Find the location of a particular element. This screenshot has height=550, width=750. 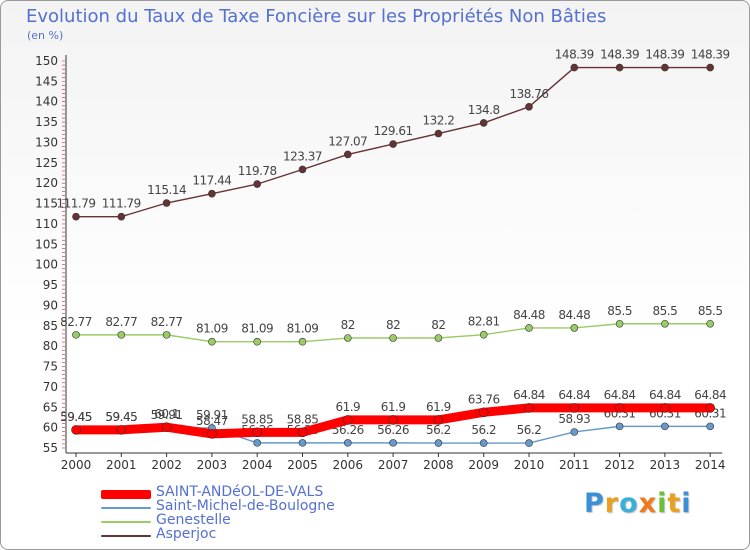

data-label: 82.81 is located at coordinates (484, 322).